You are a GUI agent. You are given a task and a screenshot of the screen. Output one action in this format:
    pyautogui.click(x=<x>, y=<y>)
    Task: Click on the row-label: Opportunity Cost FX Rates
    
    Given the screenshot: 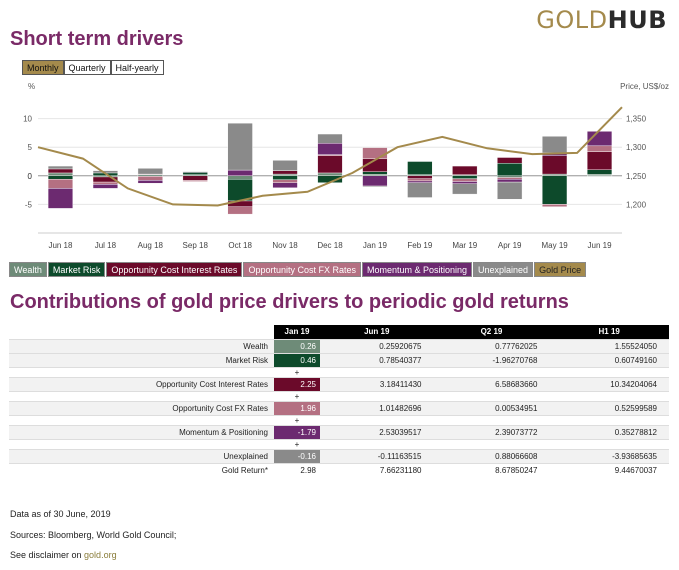 What is the action you would take?
    pyautogui.click(x=141, y=408)
    